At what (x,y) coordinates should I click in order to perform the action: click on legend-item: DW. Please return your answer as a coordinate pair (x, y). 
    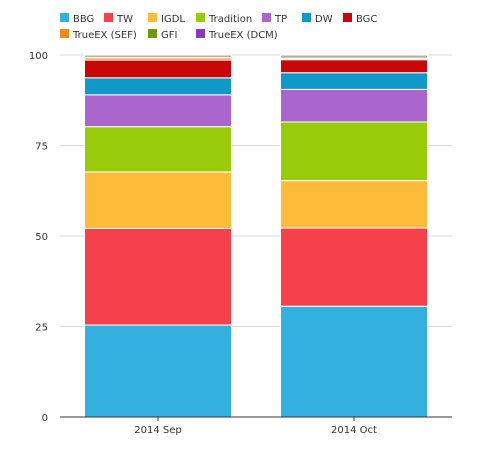
    Looking at the image, I should click on (317, 19).